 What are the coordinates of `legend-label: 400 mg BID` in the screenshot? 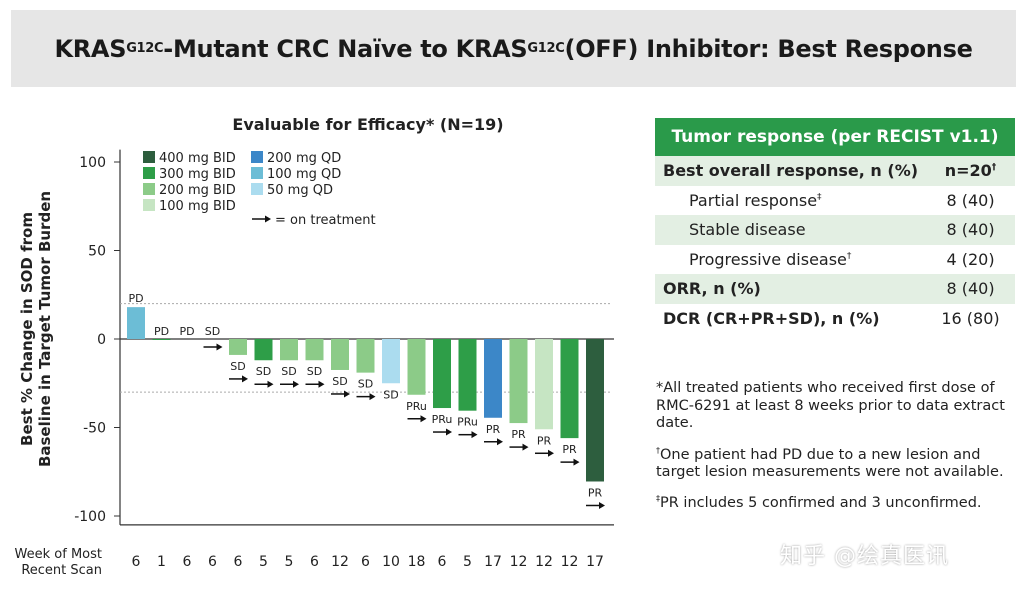 It's located at (197, 158).